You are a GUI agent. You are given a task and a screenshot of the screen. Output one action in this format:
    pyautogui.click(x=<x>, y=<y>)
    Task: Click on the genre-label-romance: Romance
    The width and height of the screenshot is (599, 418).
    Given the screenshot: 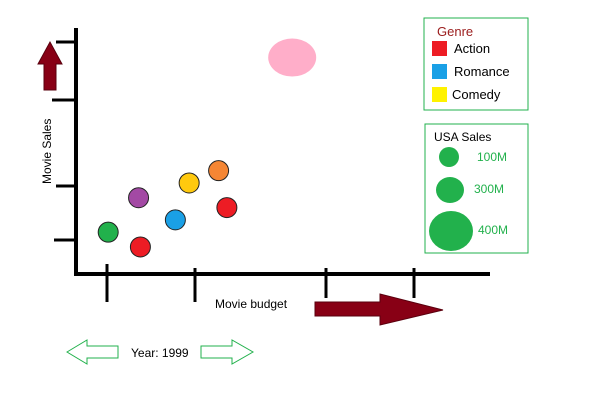 What is the action you would take?
    pyautogui.click(x=482, y=71)
    